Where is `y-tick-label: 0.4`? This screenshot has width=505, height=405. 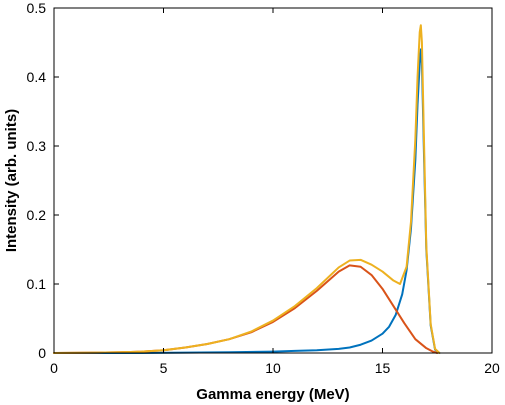
y-tick-label: 0.4 is located at coordinates (37, 77).